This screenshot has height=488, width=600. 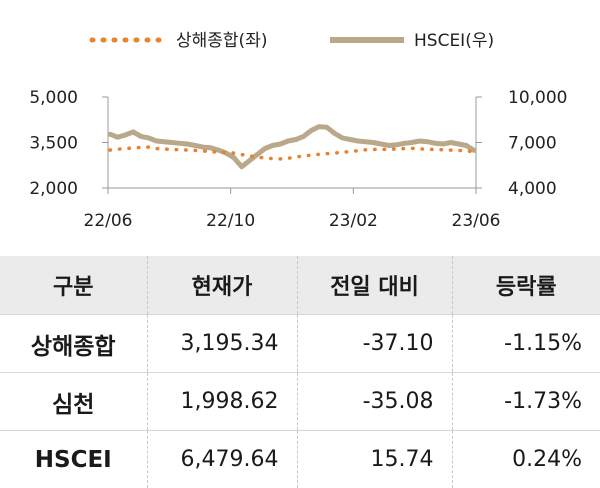 What do you see at coordinates (73, 344) in the screenshot?
I see `row-name: 상해종합` at bounding box center [73, 344].